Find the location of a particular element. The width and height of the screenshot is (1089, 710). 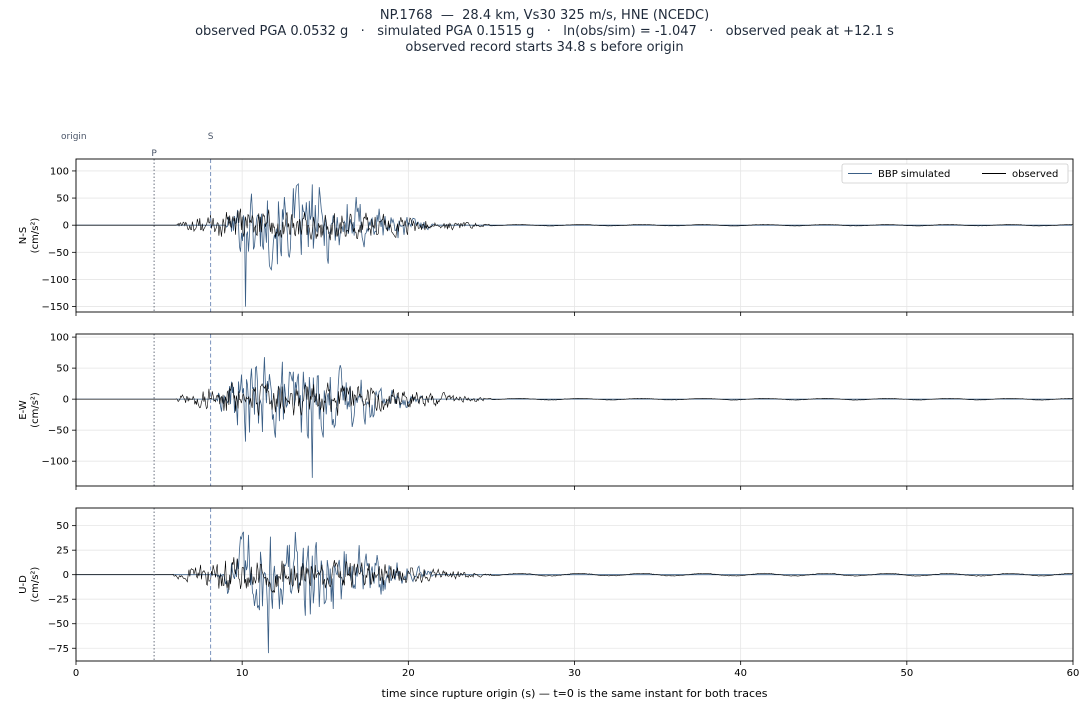

x-tick-label: 40 is located at coordinates (740, 673).